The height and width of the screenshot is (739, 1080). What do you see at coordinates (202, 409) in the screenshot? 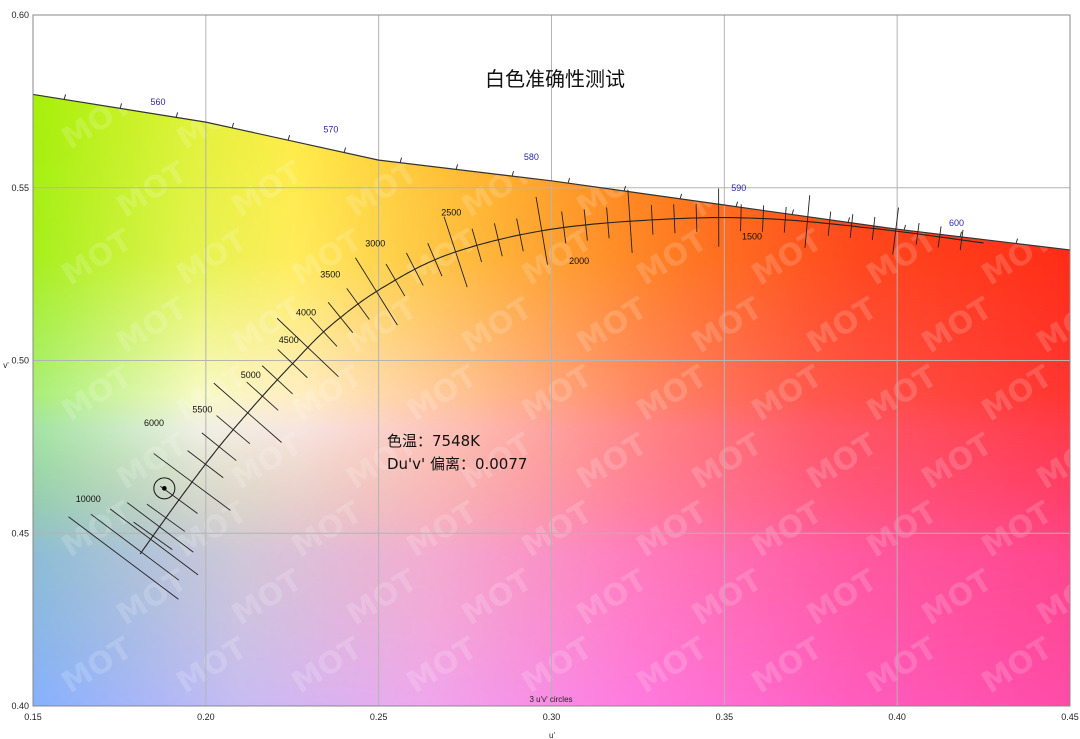
I see `cct-label: 5500` at bounding box center [202, 409].